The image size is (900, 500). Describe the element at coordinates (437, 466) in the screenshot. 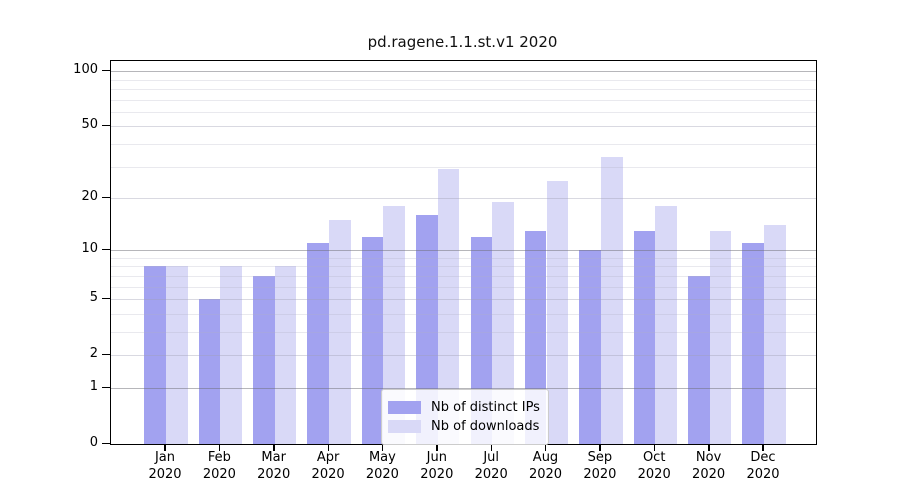

I see `x-tick-label-jun: Jun 2020` at that location.